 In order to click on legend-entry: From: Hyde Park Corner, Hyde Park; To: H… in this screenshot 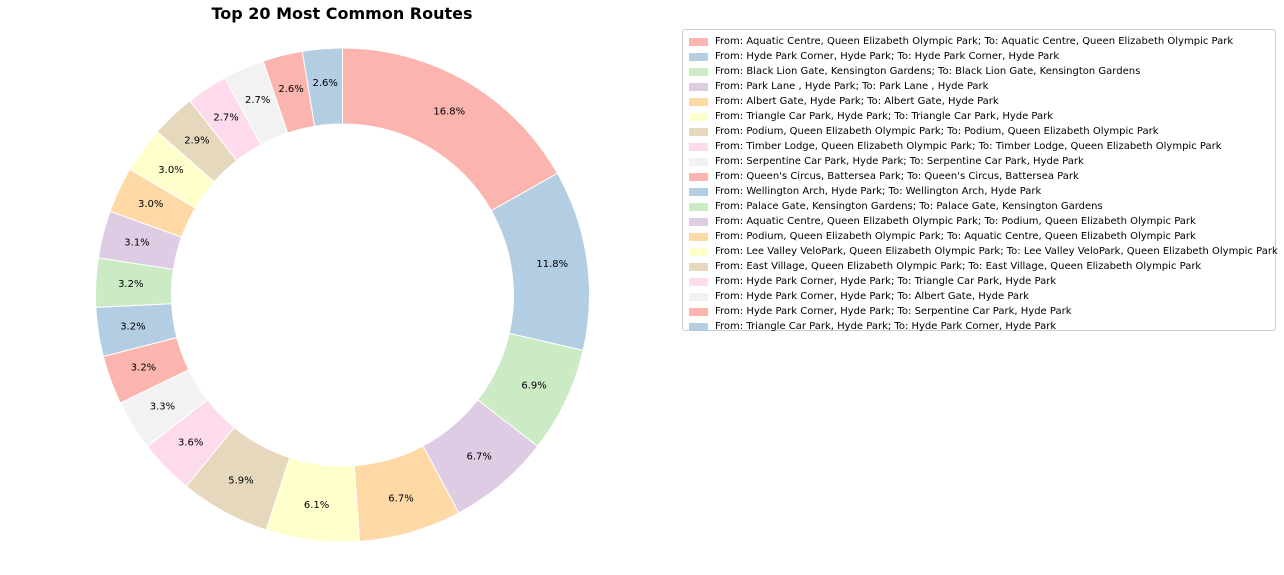, I will do `click(978, 56)`.